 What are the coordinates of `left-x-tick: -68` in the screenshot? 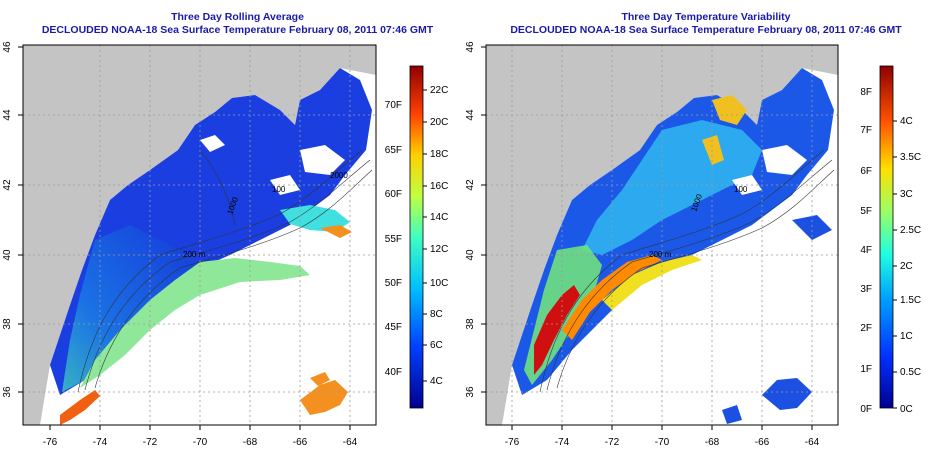 It's located at (250, 442).